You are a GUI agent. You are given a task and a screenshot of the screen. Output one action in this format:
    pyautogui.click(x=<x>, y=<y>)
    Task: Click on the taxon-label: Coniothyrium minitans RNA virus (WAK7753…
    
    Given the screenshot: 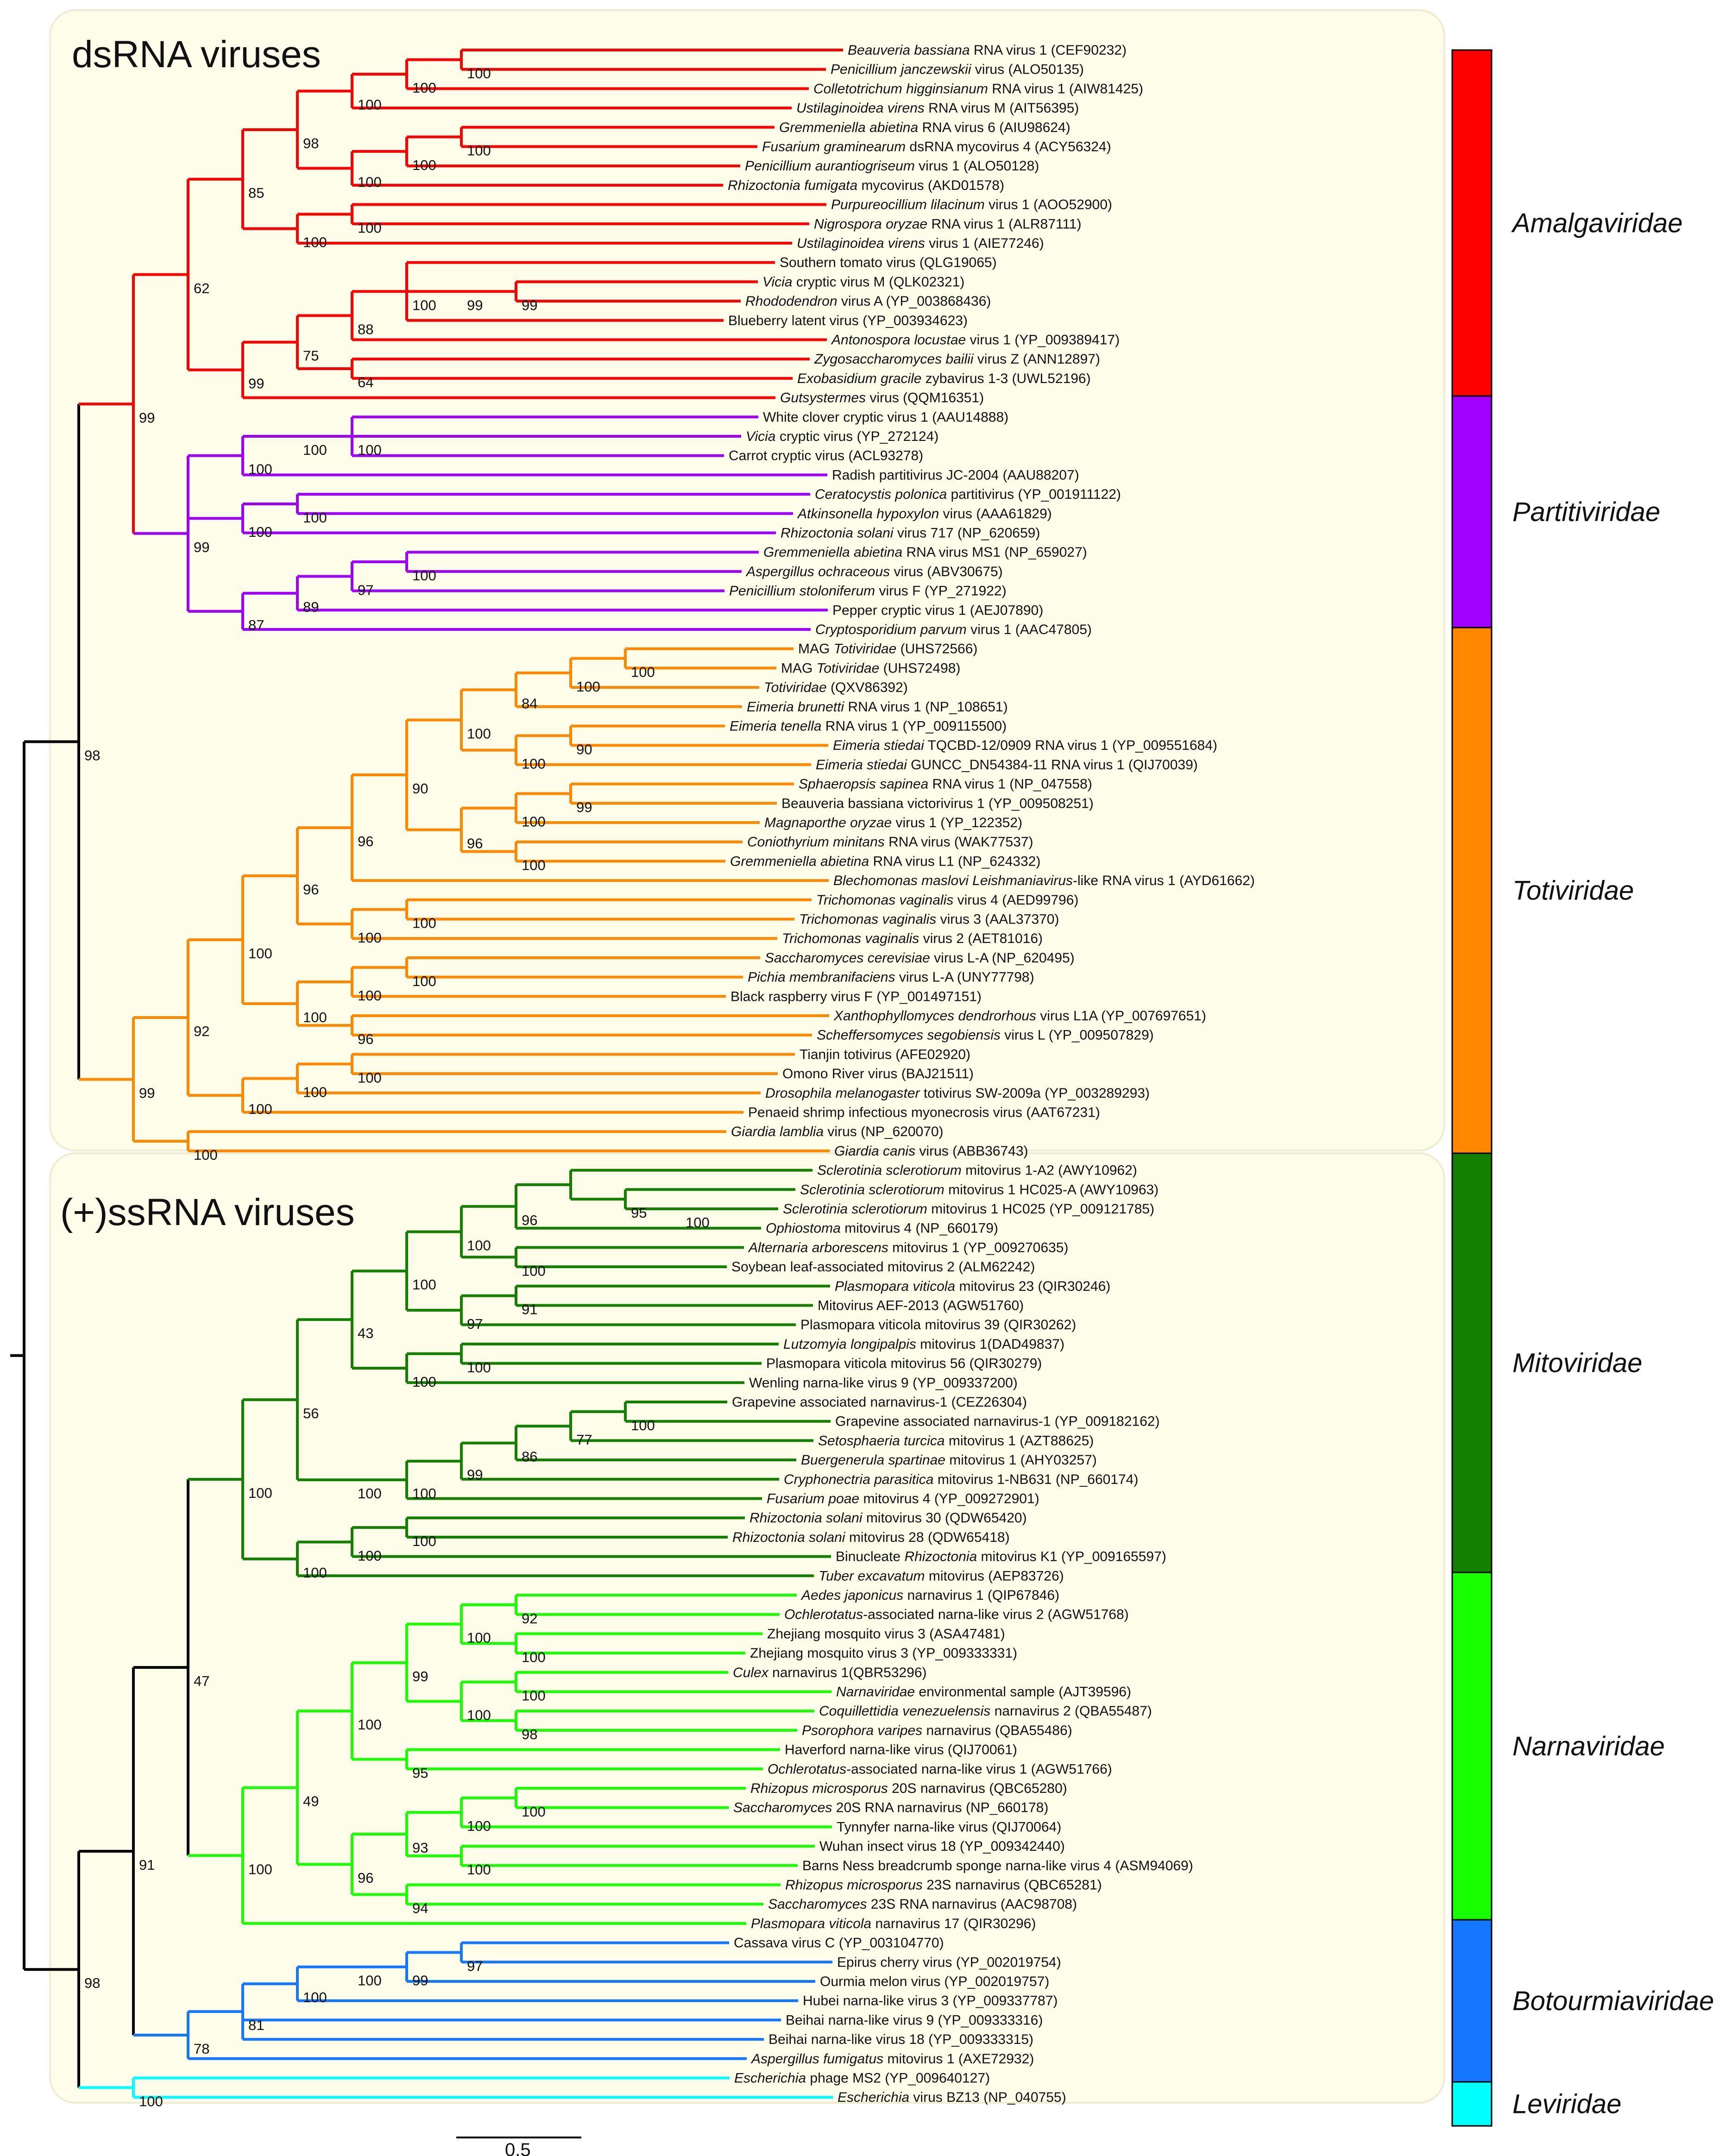 What is the action you would take?
    pyautogui.click(x=890, y=842)
    